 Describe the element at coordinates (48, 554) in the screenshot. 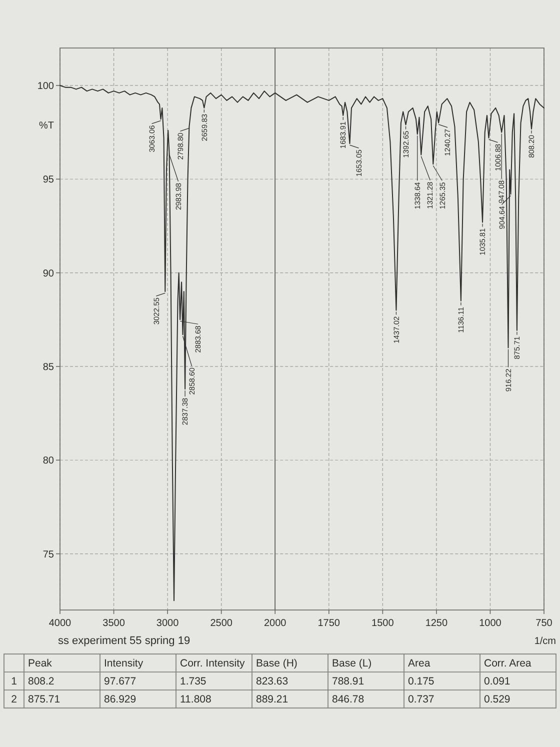

I see `y-tick-label: 75` at that location.